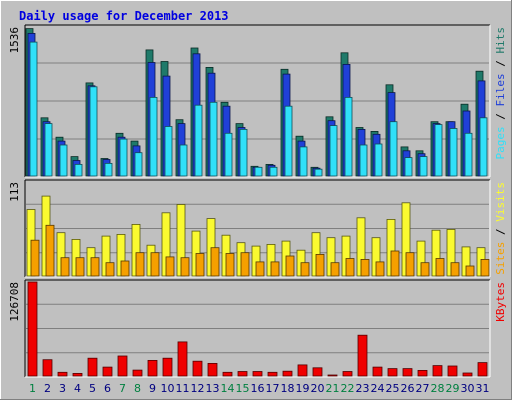 The image size is (512, 400). I want to click on day-label-14: 14, so click(228, 388).